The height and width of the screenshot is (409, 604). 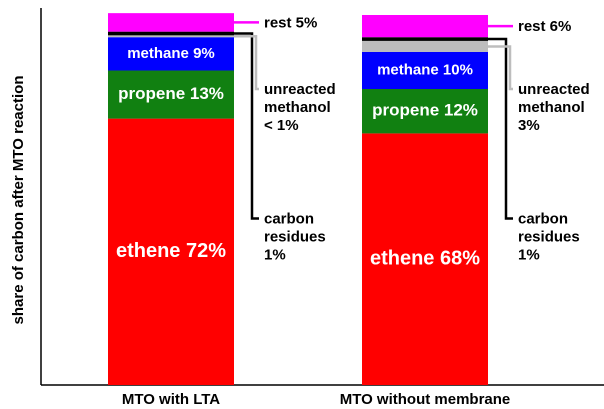 I want to click on annotation-unreacted-methanol: unreacted methanol 3%, so click(x=554, y=107).